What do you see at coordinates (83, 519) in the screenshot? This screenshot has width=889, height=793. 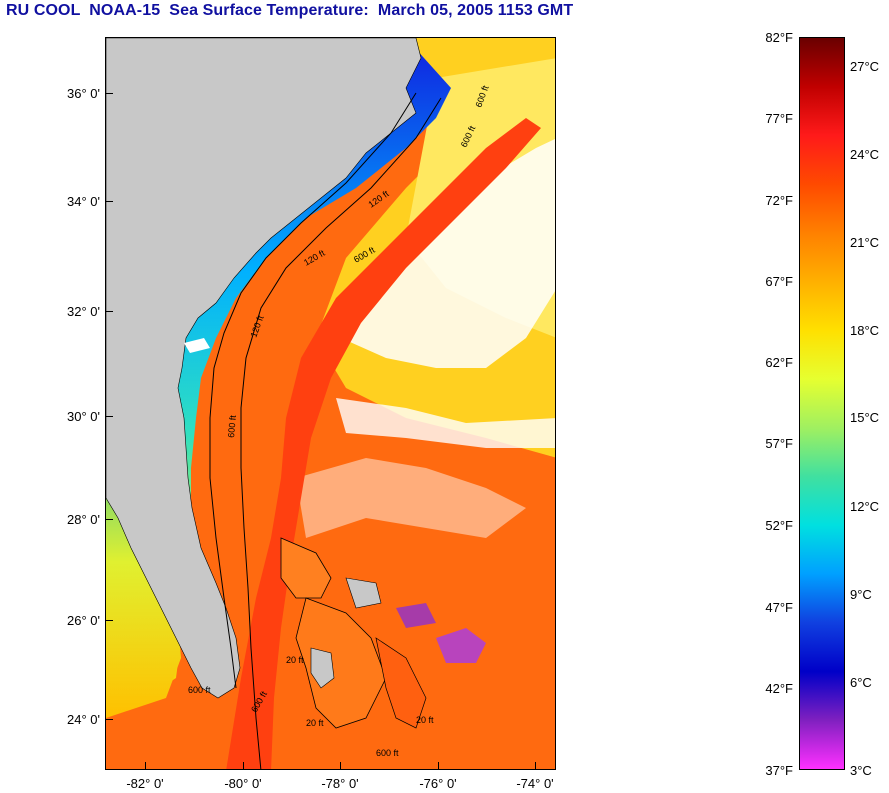 I see `lat-label: 28° 0'` at bounding box center [83, 519].